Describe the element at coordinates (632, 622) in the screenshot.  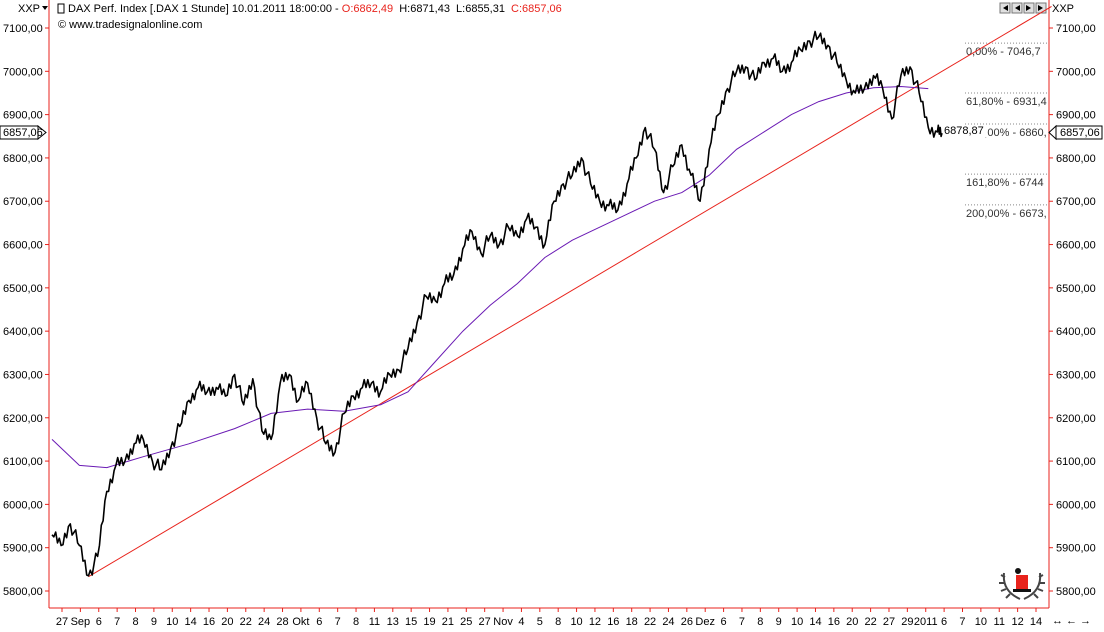
I see `x-tick-label: 18` at that location.